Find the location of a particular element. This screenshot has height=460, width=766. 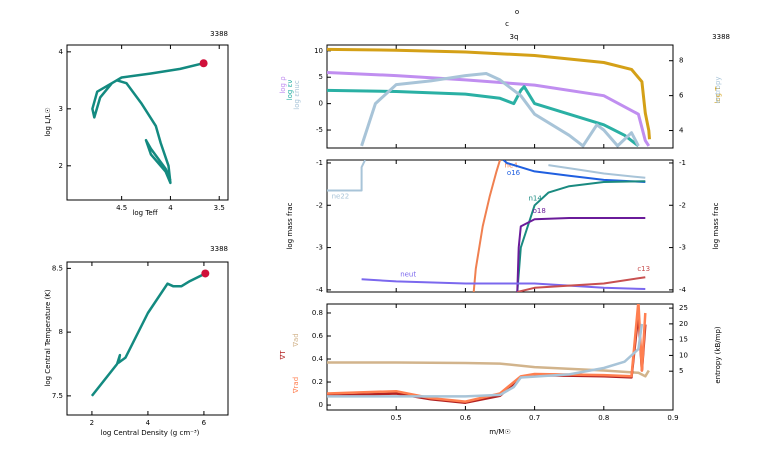

x-tick-label: 0.9 is located at coordinates (672, 418).